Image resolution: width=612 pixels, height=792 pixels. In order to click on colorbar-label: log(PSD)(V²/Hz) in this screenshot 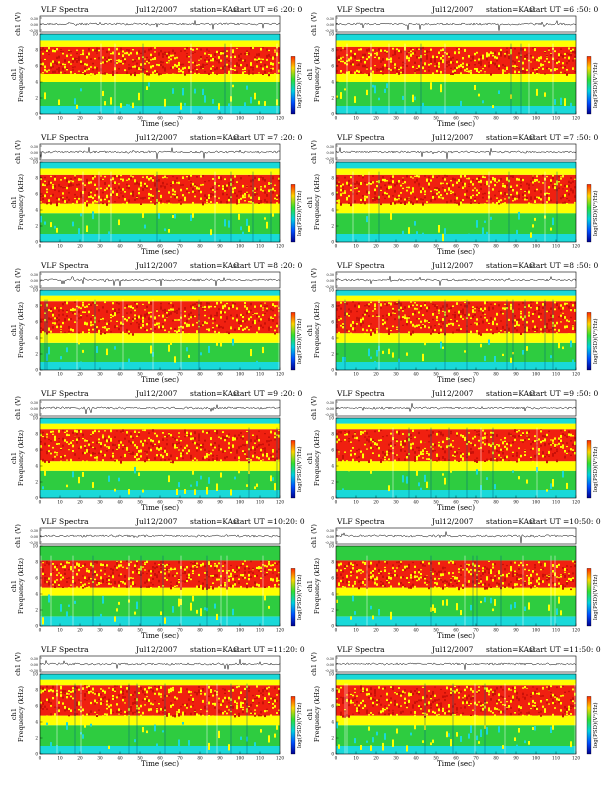, I will do `click(595, 85)`.